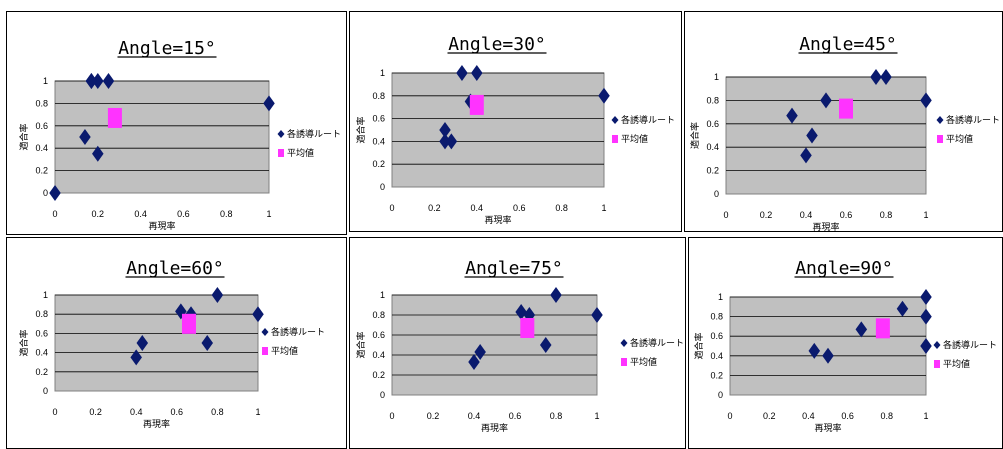  What do you see at coordinates (827, 428) in the screenshot?
I see `x-axis-label: 再現率` at bounding box center [827, 428].